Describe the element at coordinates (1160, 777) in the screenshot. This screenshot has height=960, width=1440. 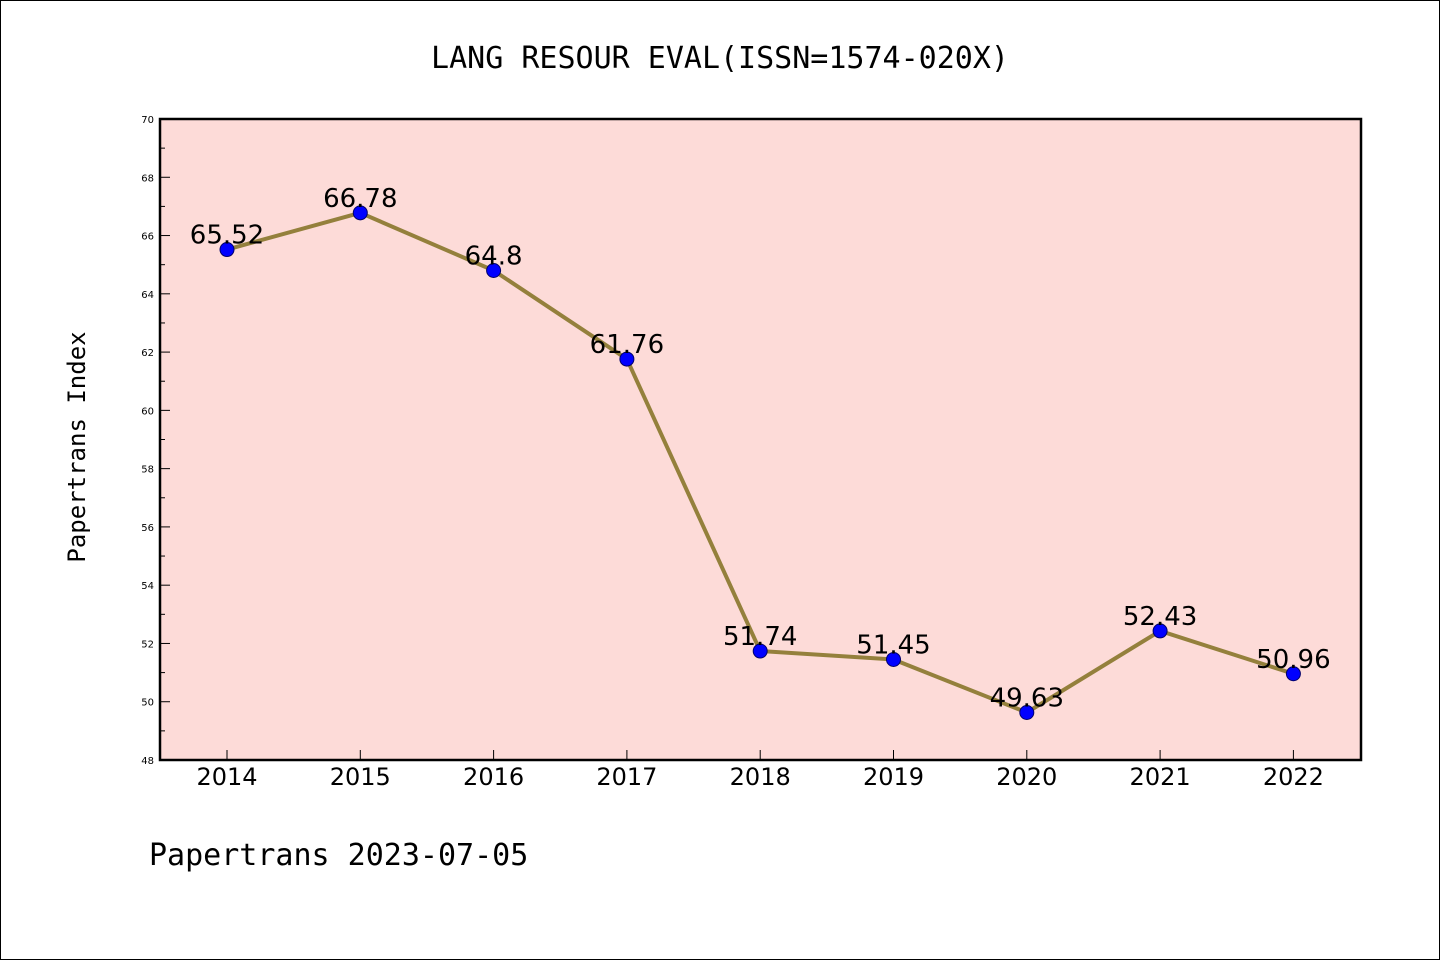
I see `x-tick-label: 2021` at that location.